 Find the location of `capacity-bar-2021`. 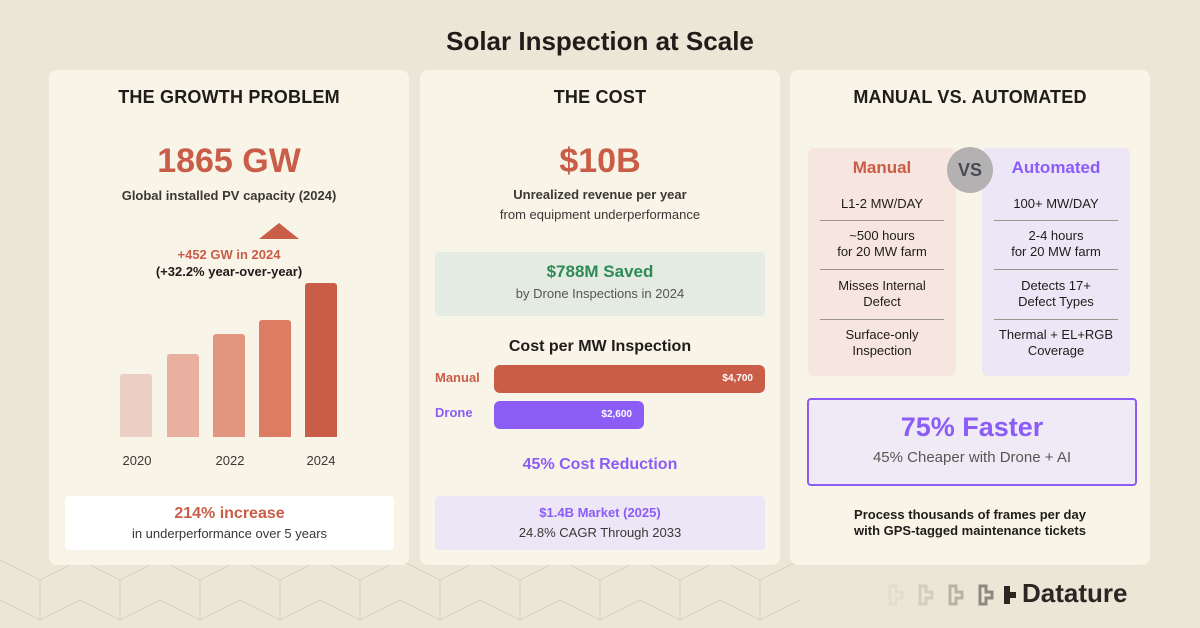

capacity-bar-2021 is located at coordinates (183, 395).